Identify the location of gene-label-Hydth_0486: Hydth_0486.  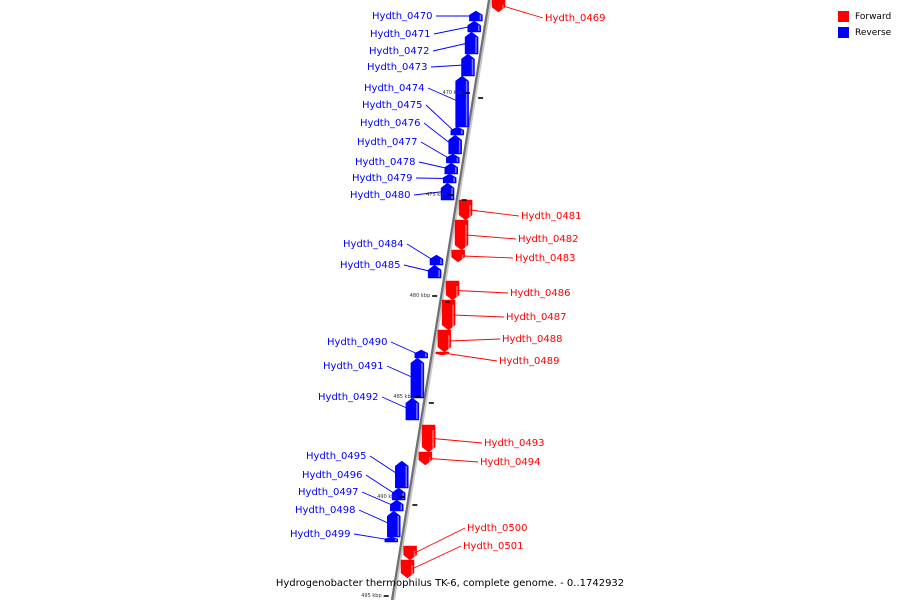
(540, 293).